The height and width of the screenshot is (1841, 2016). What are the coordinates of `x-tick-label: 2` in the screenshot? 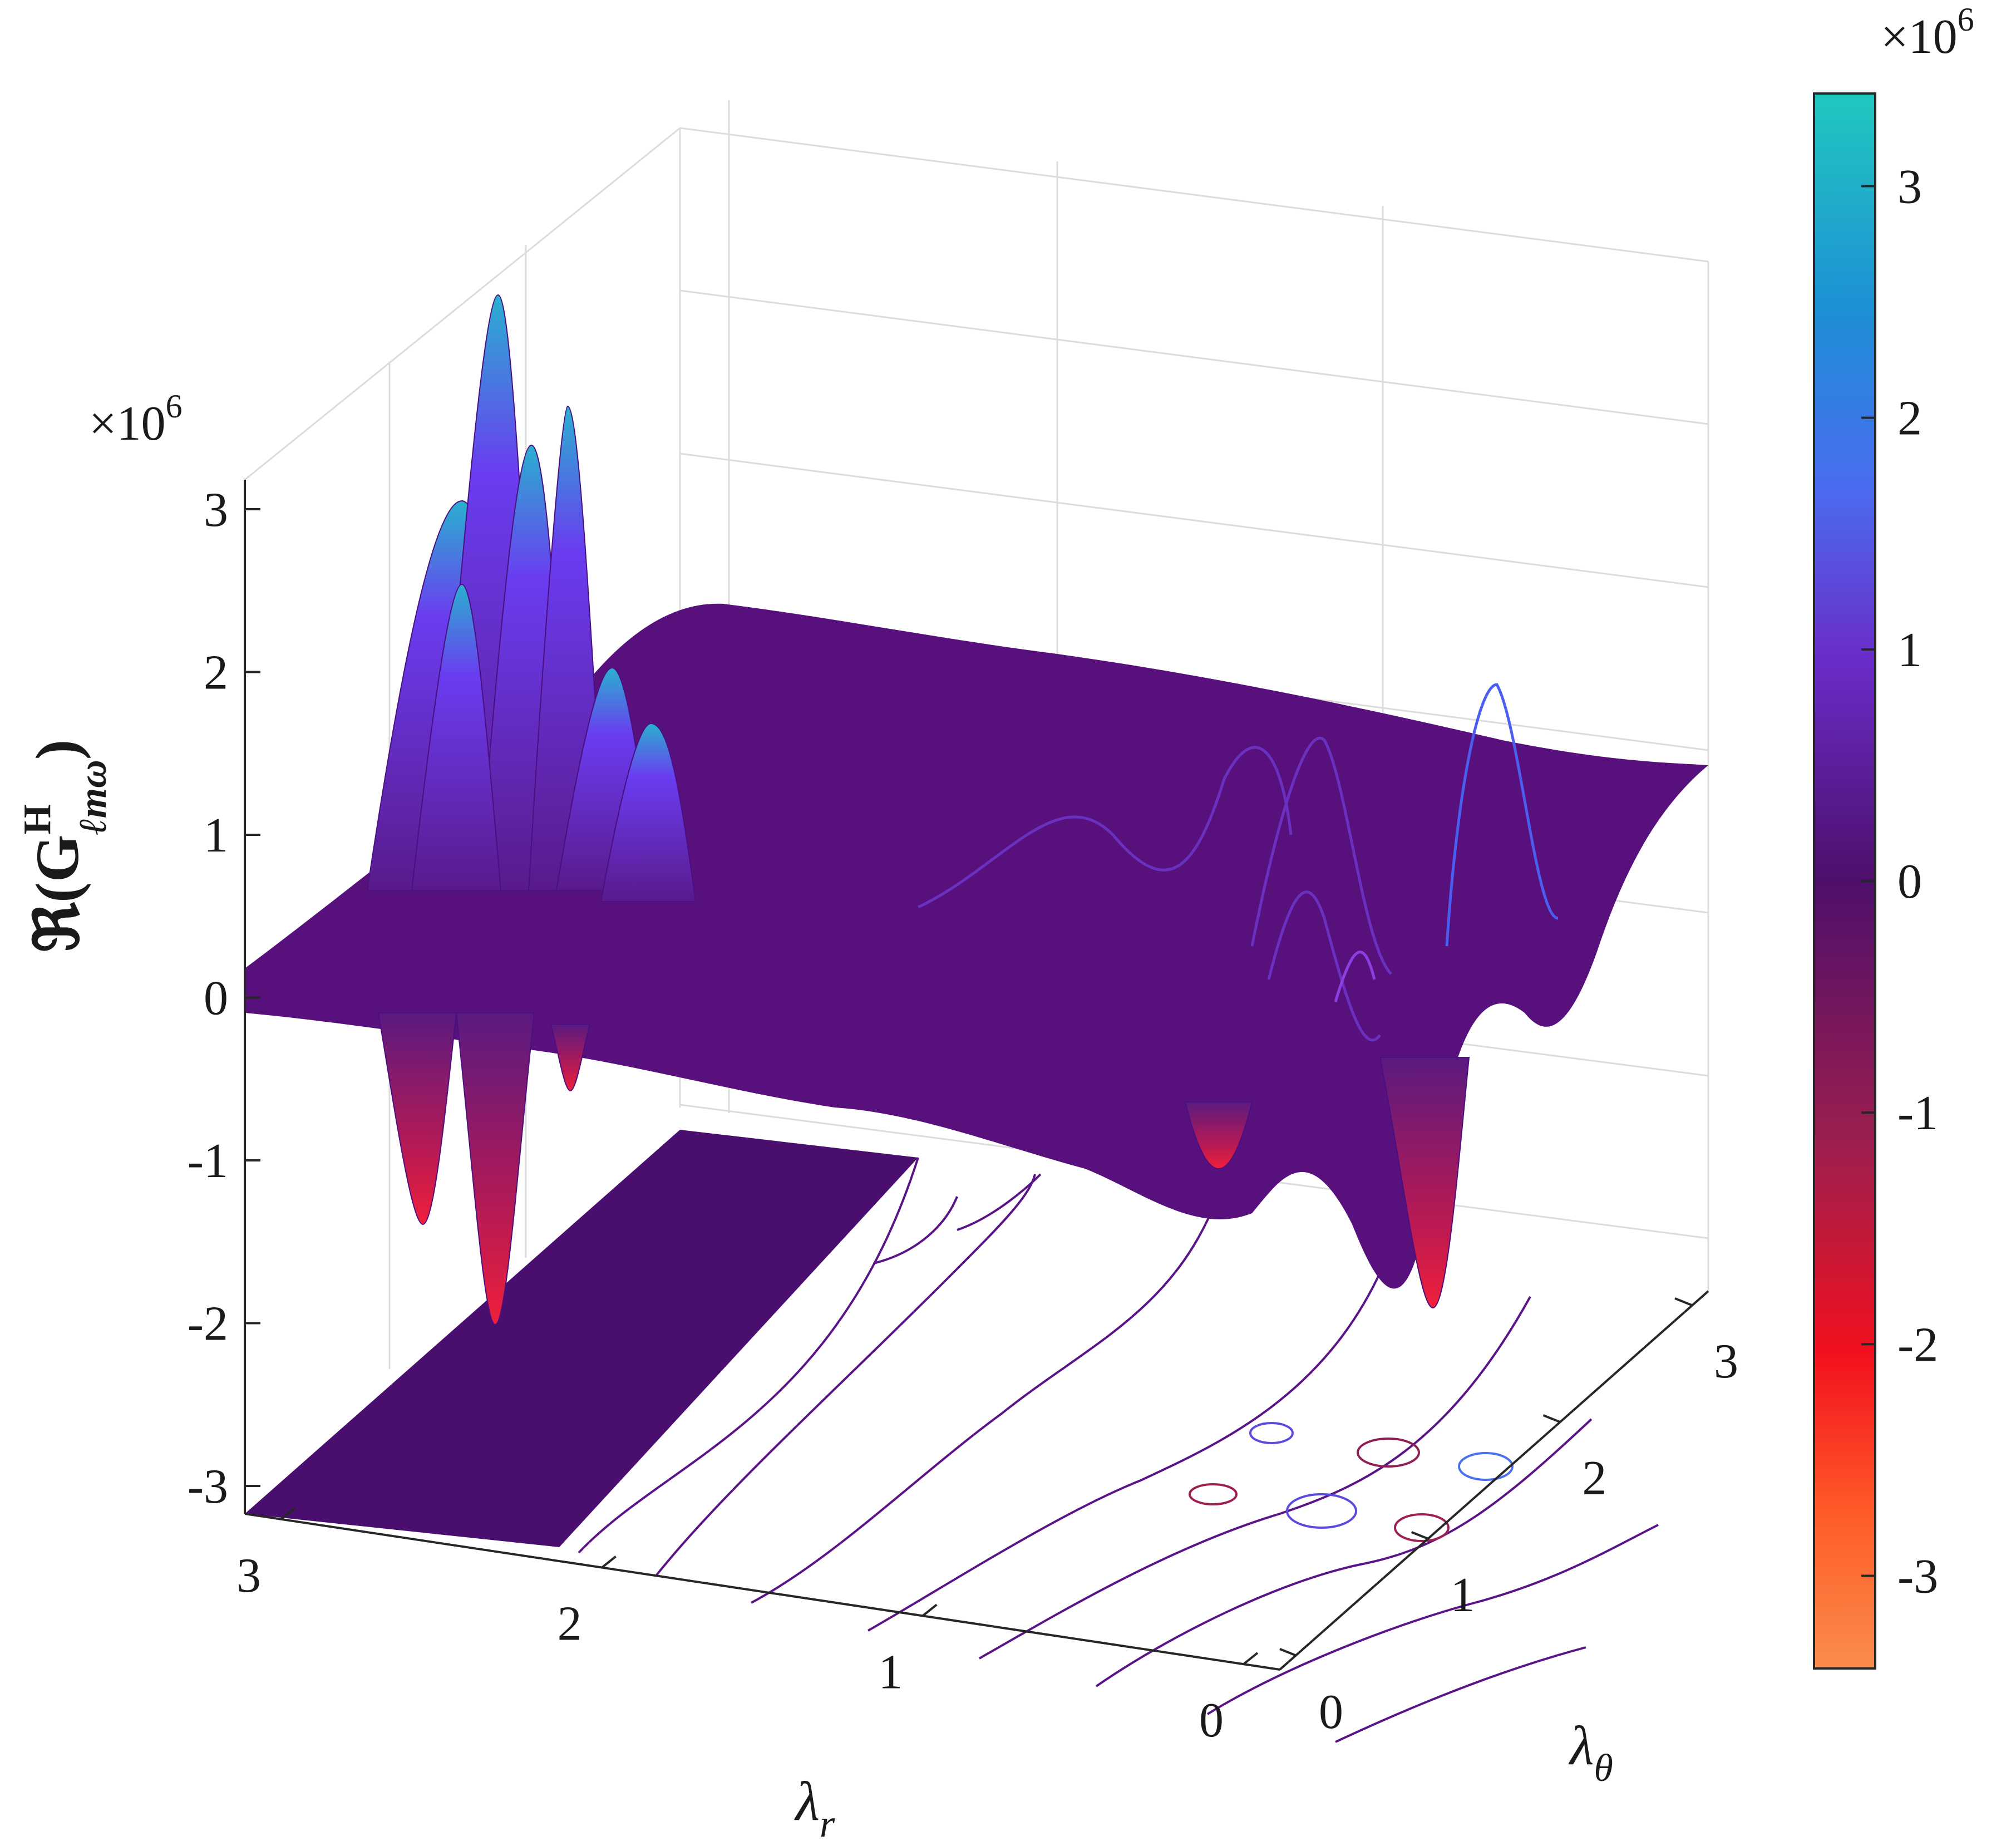 It's located at (570, 1624).